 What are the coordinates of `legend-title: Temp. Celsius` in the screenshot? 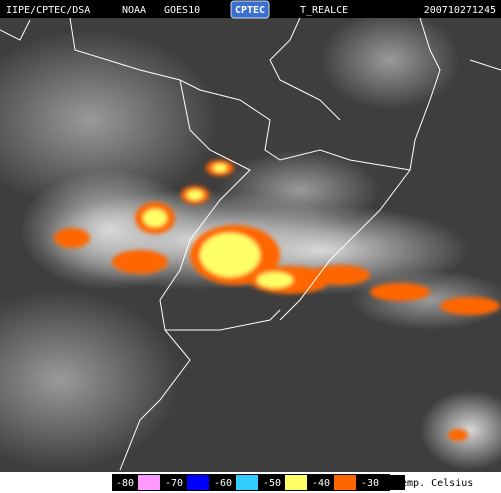 It's located at (434, 483).